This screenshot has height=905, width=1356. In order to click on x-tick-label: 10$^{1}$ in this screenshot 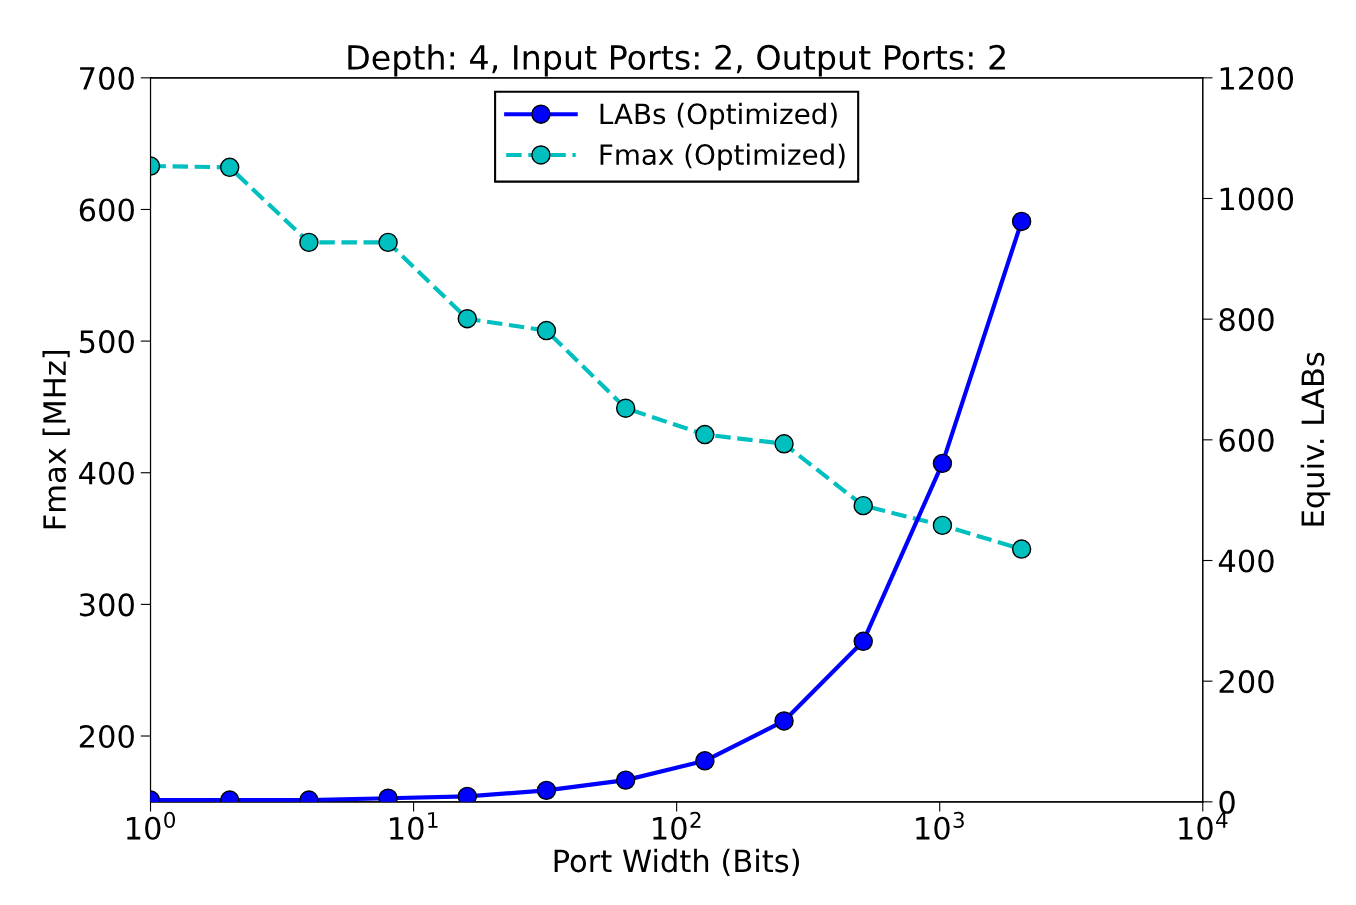, I will do `click(414, 826)`.